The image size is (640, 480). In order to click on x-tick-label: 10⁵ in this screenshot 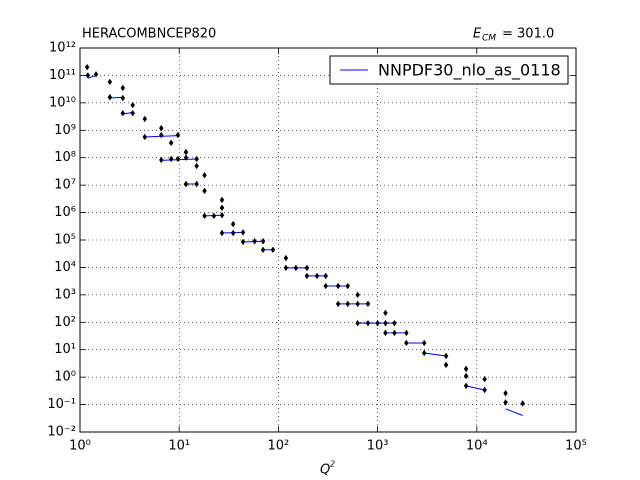, I will do `click(576, 446)`.